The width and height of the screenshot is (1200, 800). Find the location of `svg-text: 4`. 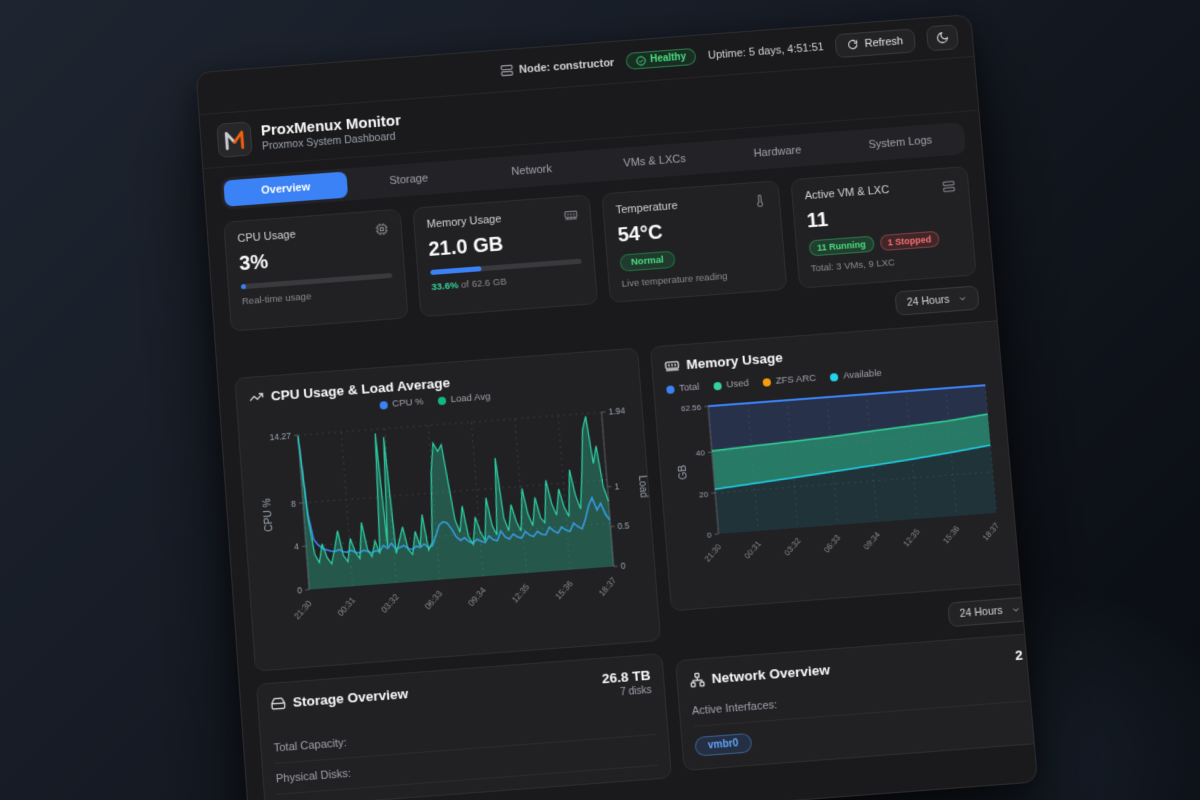

svg-text: 4 is located at coordinates (297, 547).